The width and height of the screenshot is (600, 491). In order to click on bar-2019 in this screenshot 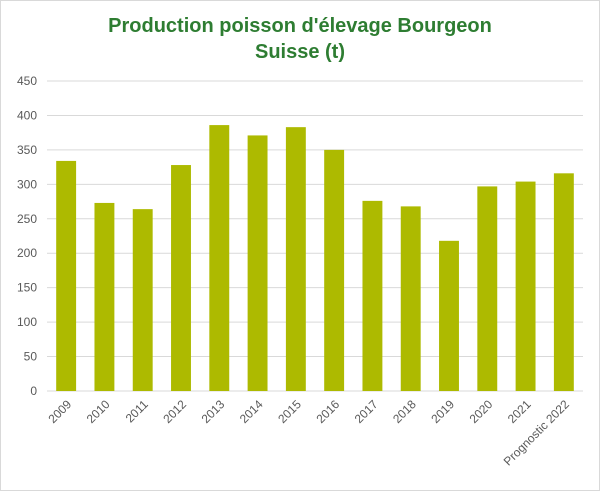, I will do `click(449, 315)`.